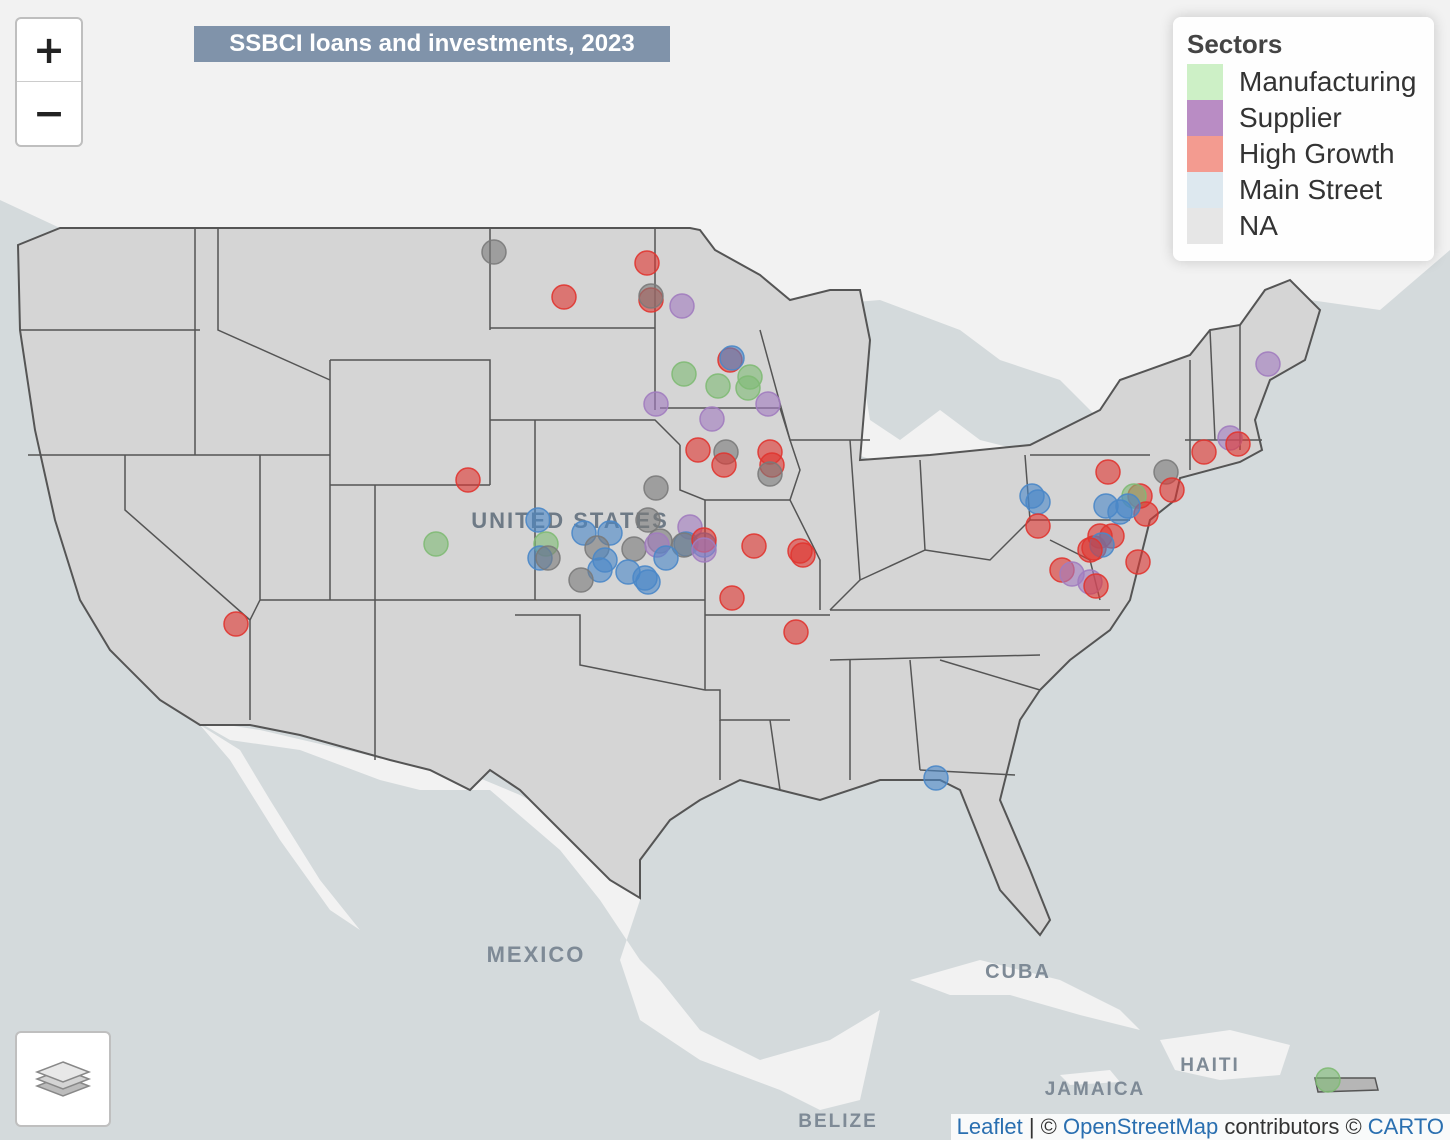 The height and width of the screenshot is (1140, 1450). I want to click on layers-icon, so click(63, 1079).